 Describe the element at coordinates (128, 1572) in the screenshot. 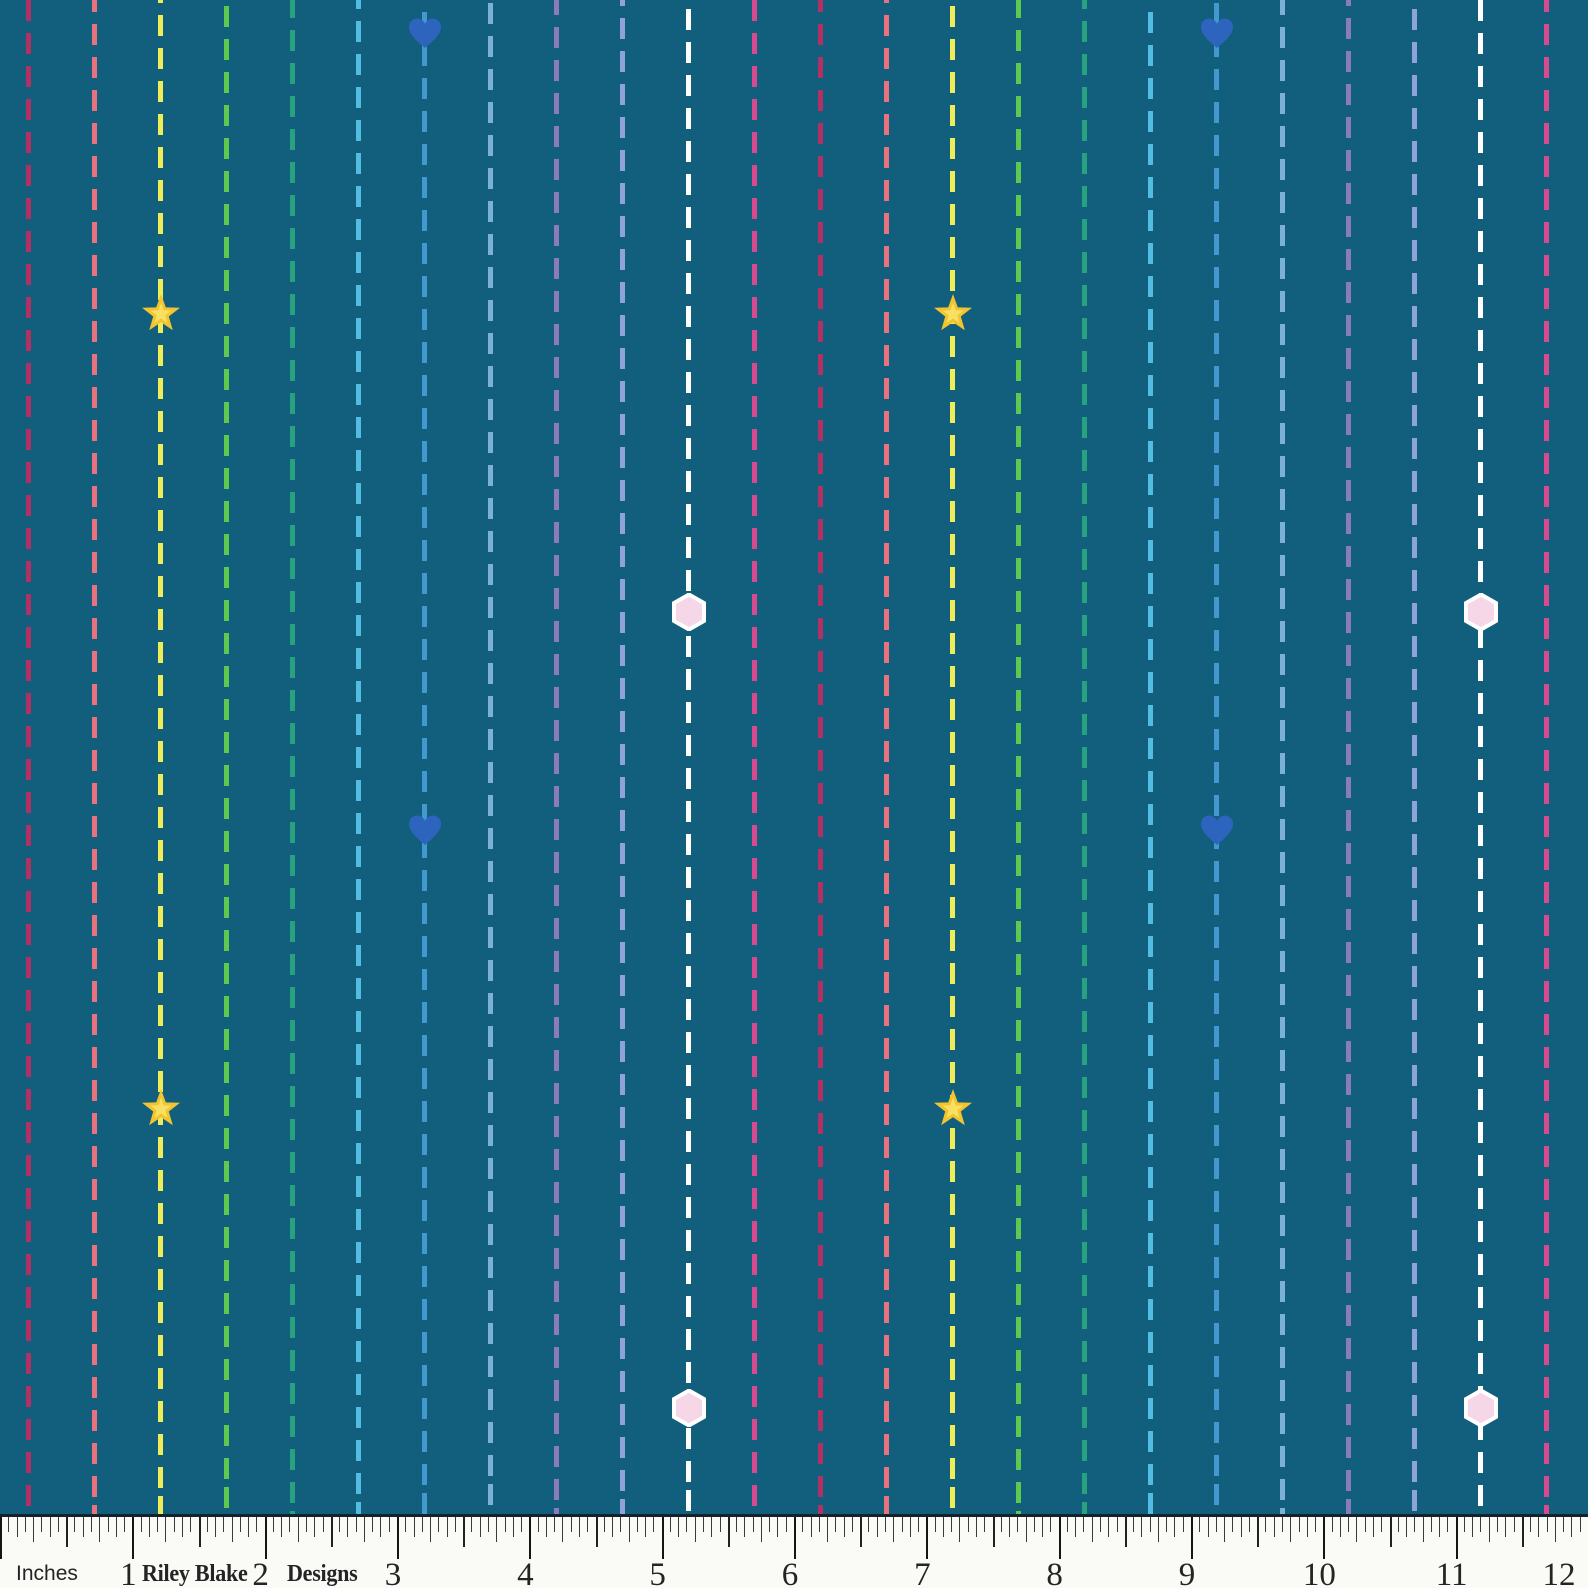

I see `inch-number-1: 1` at that location.